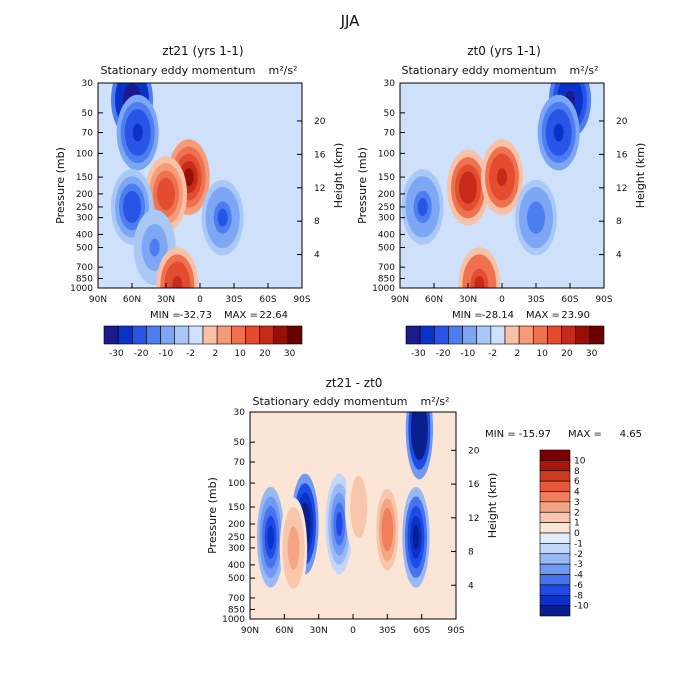 This screenshot has height=700, width=700. I want to click on y-tick-label: 70, so click(240, 463).